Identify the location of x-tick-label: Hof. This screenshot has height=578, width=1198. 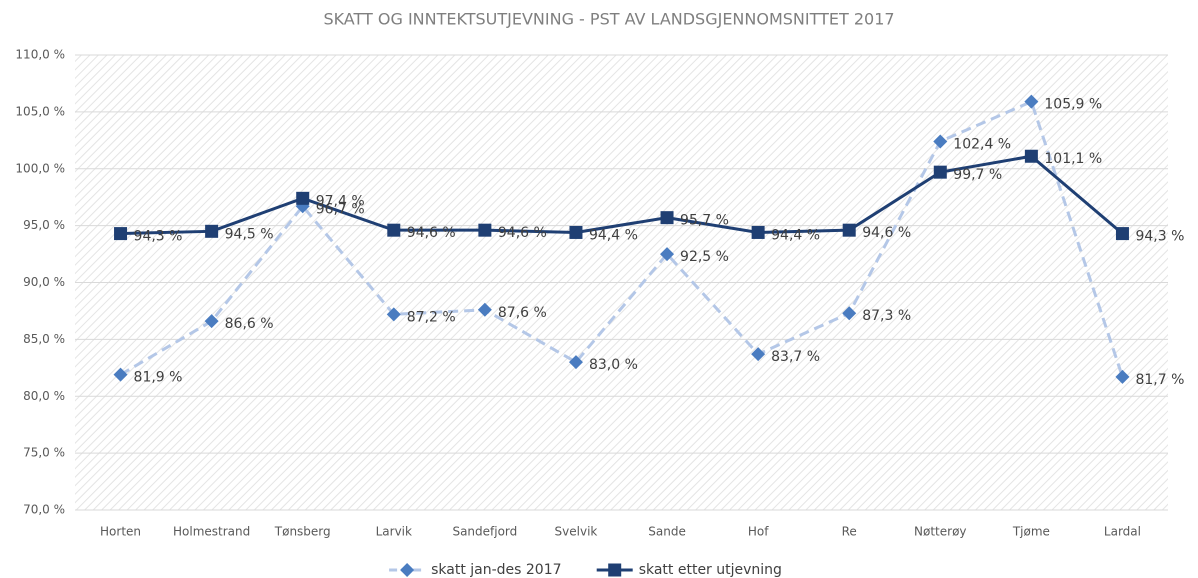
(758, 532).